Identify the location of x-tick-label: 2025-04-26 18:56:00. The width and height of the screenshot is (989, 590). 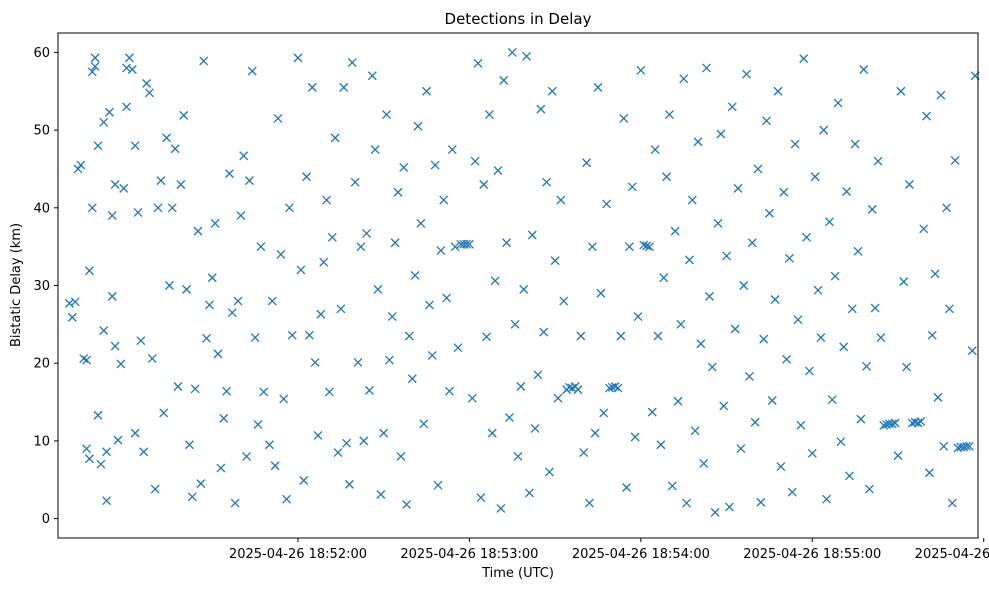
(952, 554).